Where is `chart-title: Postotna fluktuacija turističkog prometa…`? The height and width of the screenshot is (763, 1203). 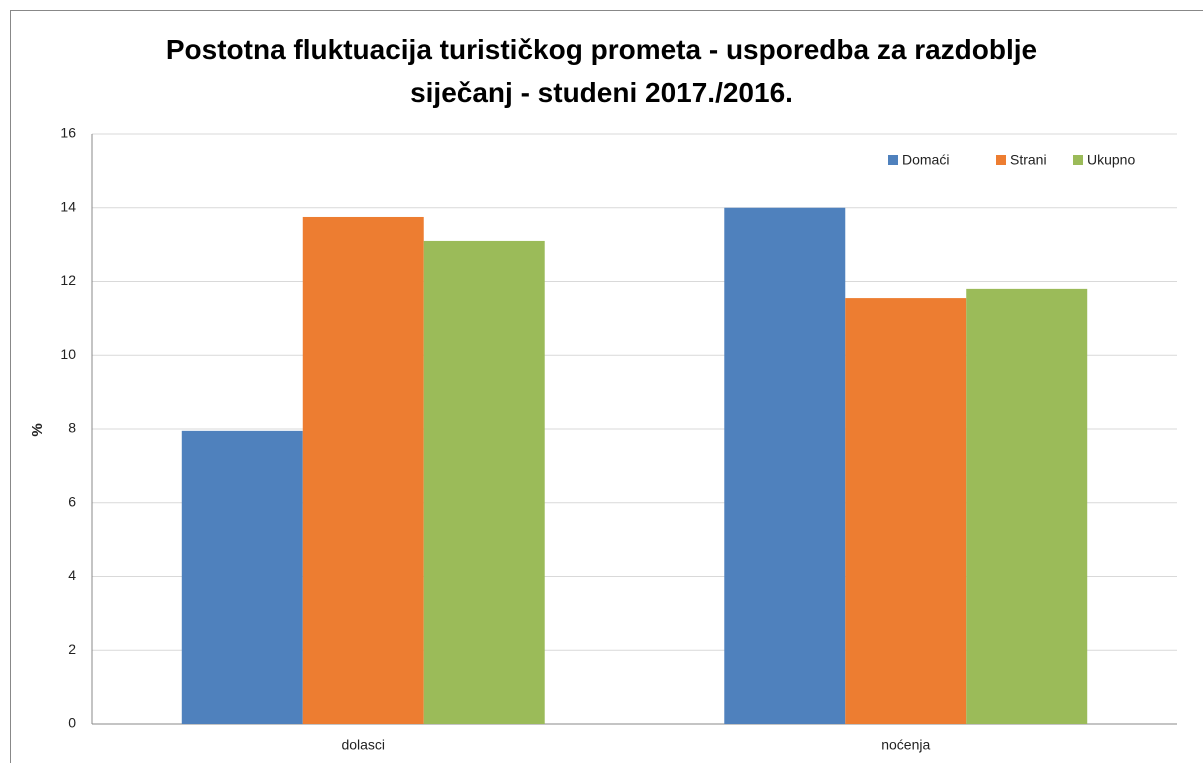 chart-title: Postotna fluktuacija turističkog prometa… is located at coordinates (601, 71).